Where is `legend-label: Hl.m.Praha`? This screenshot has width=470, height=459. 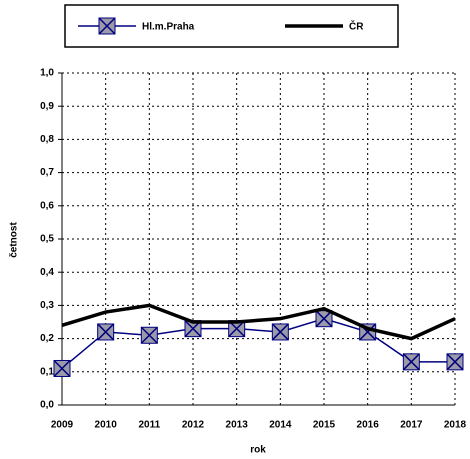
legend-label: Hl.m.Praha is located at coordinates (168, 27).